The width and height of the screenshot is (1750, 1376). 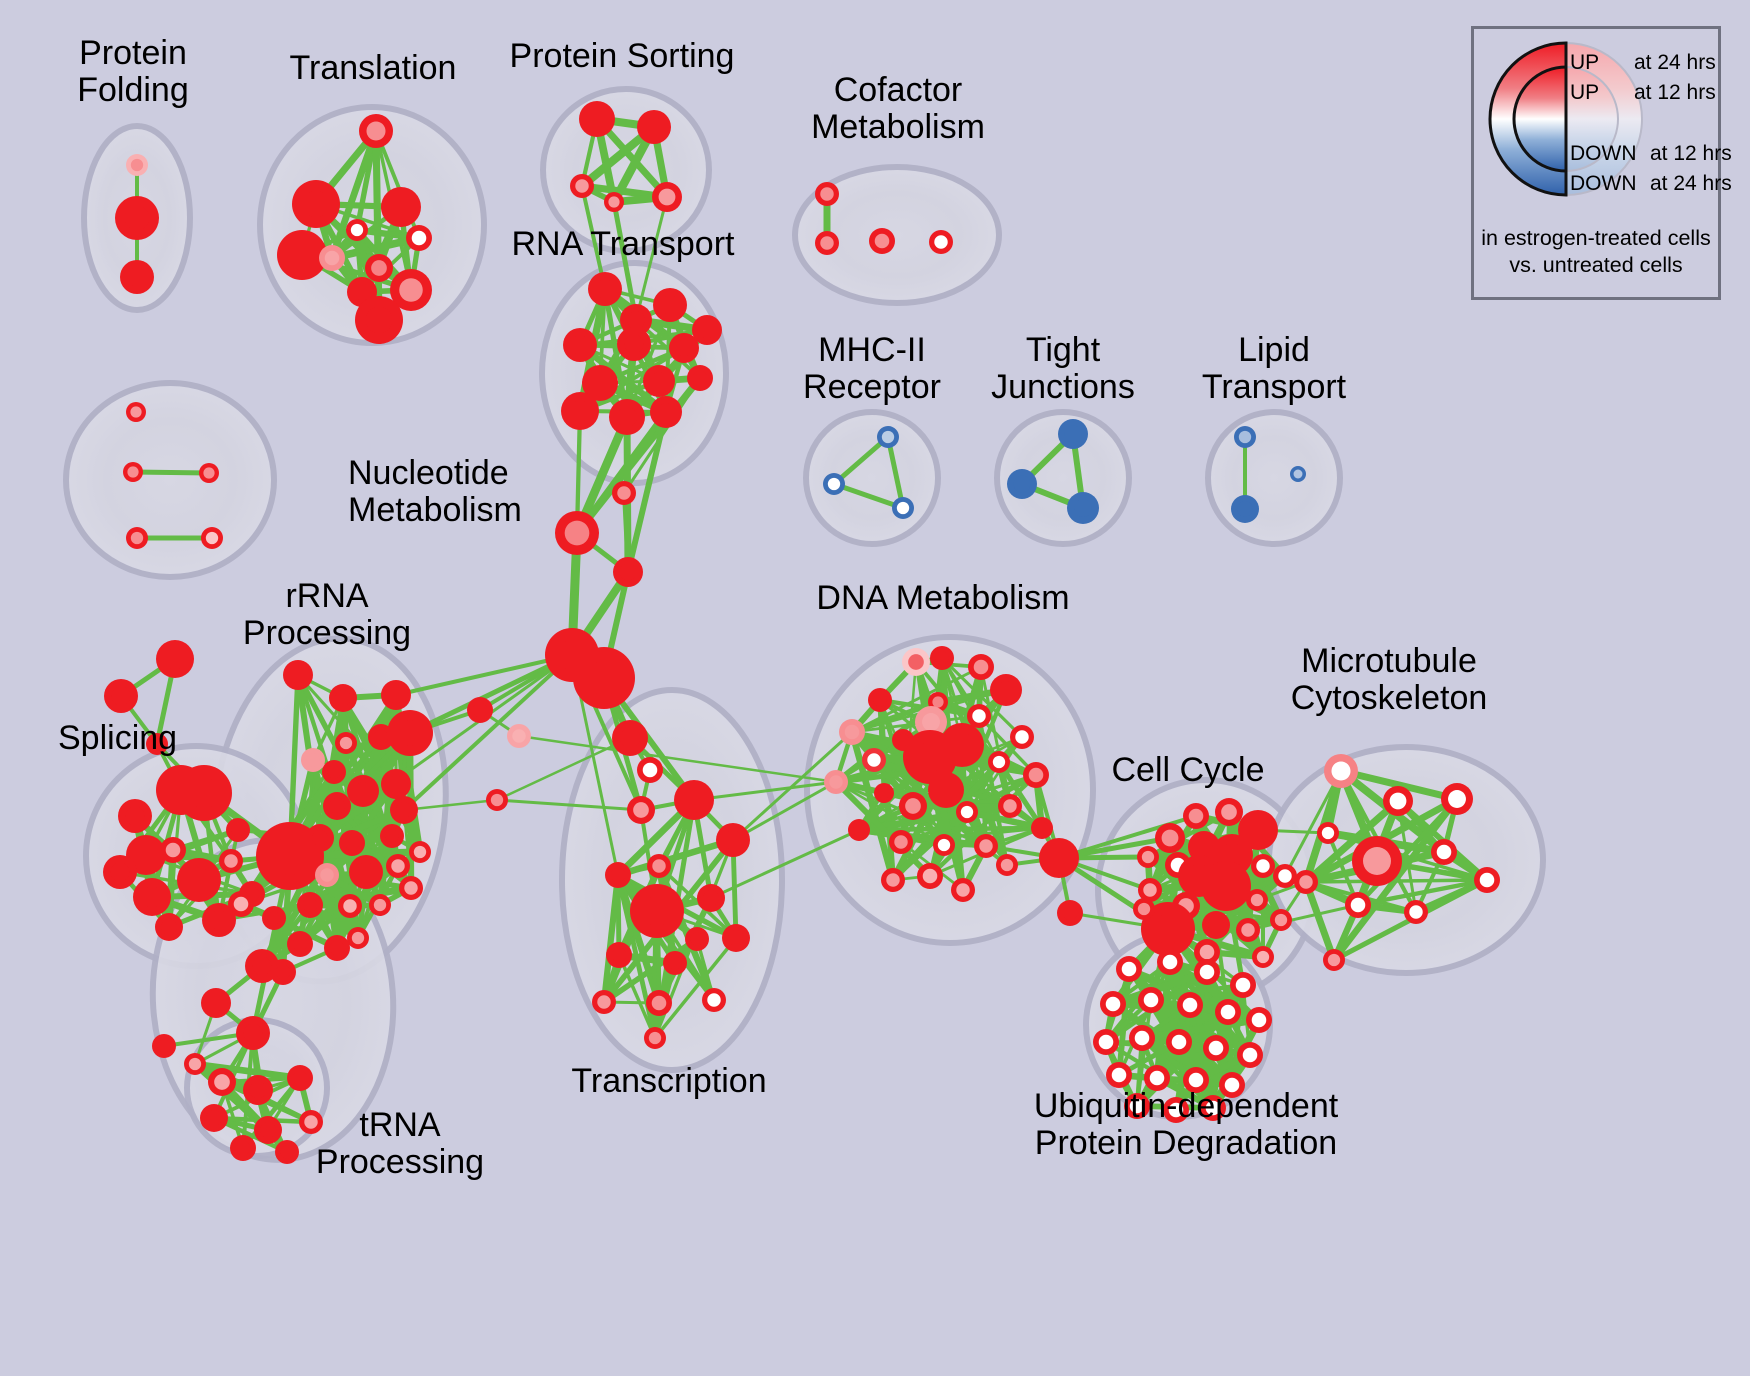 I want to click on cluster-label-protein-folding: Protein Folding, so click(x=133, y=71).